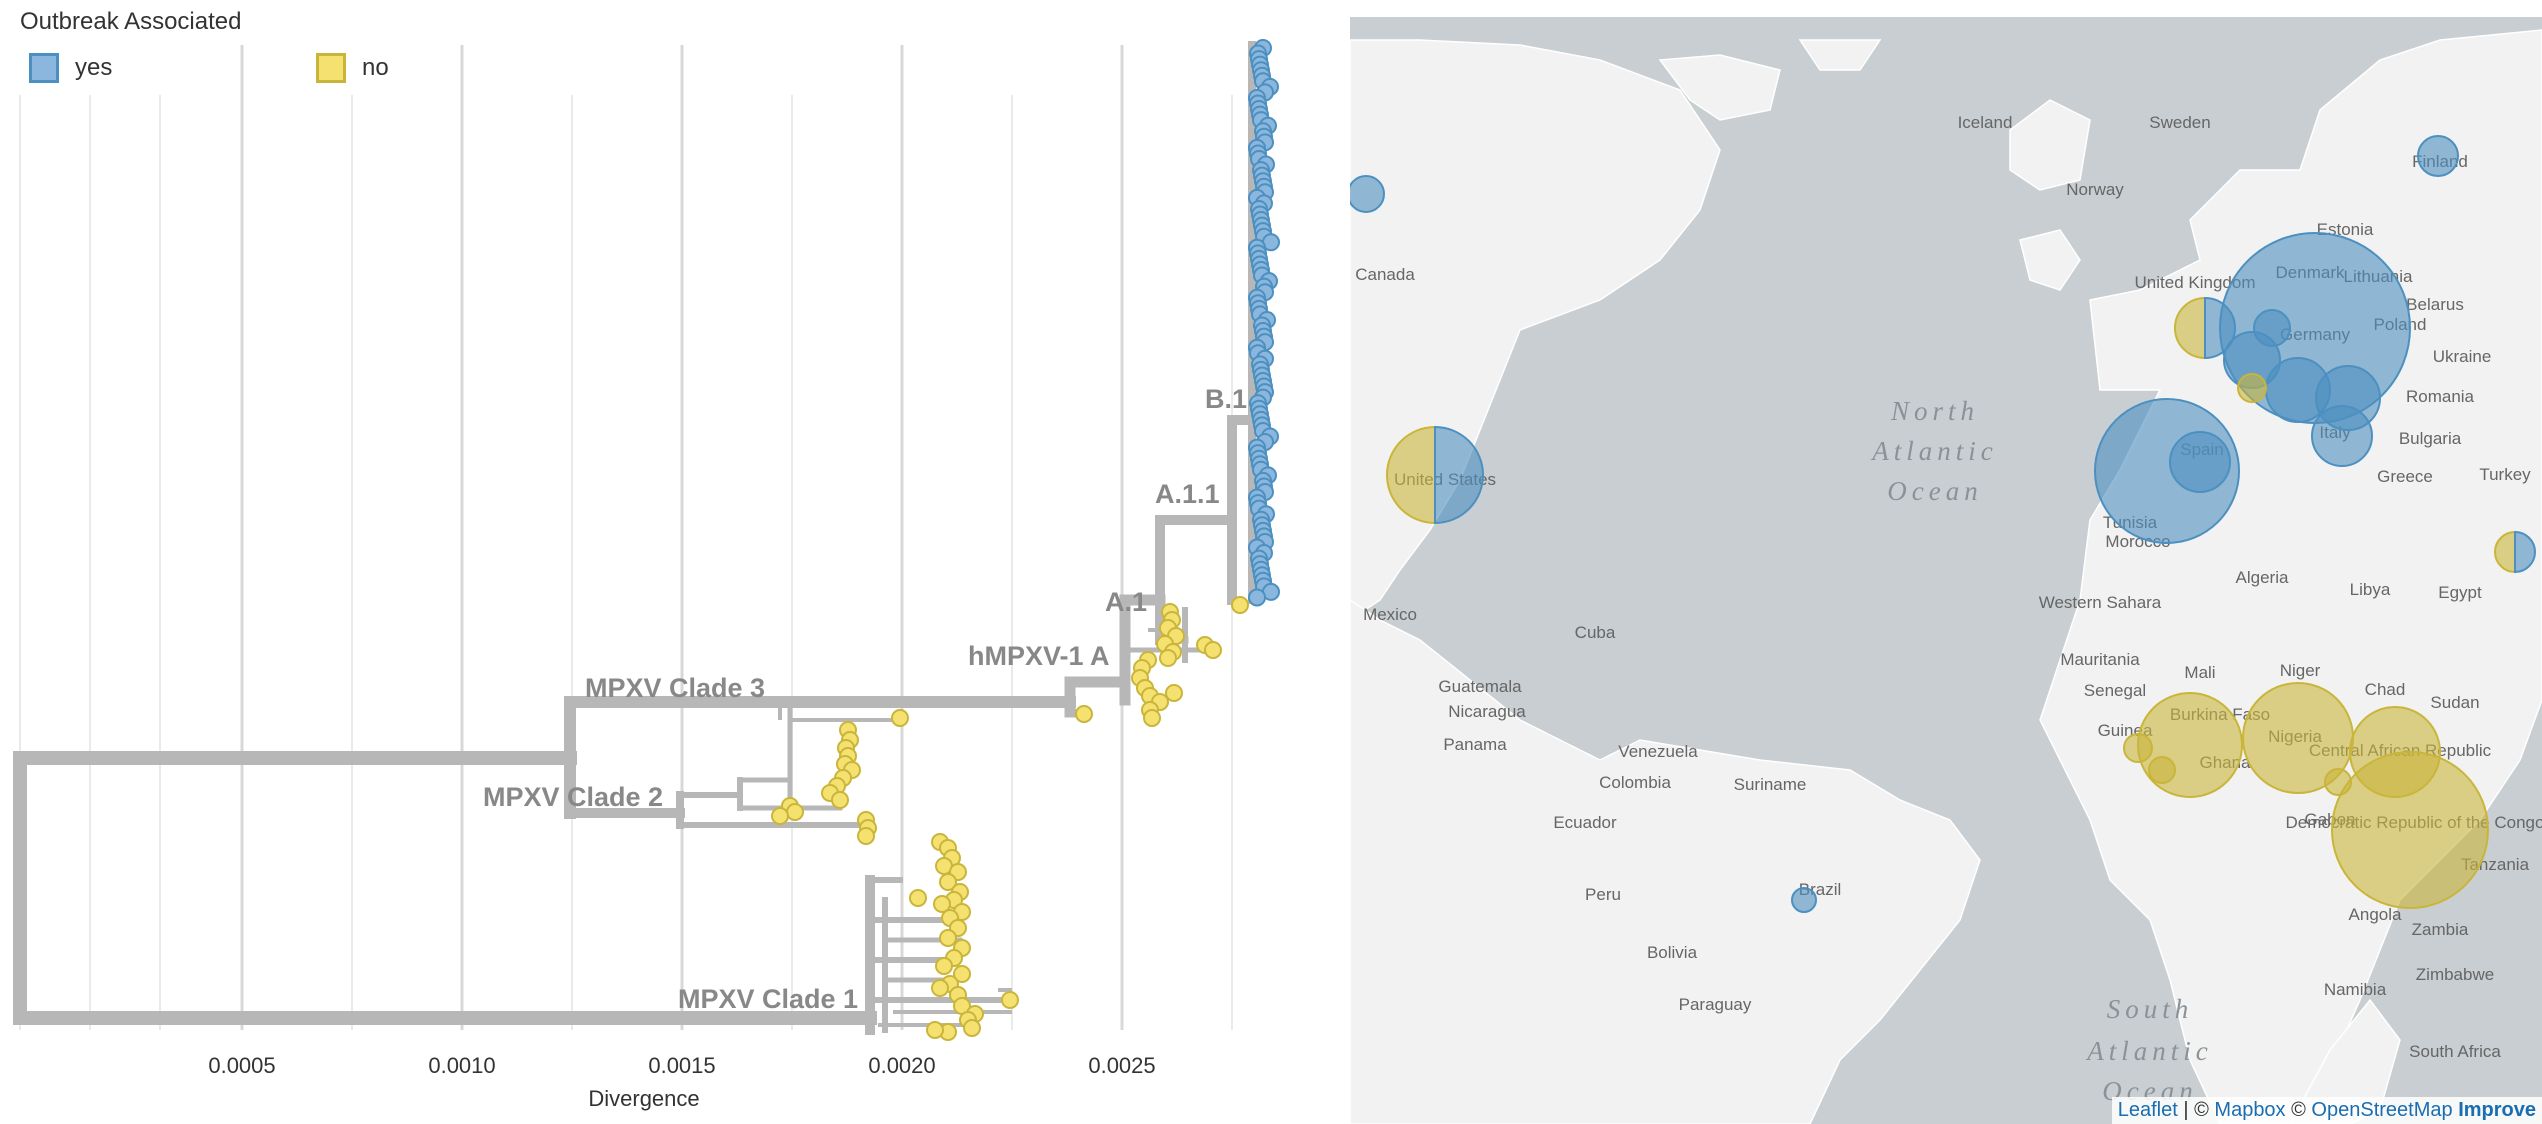 The width and height of the screenshot is (2542, 1124). Describe the element at coordinates (1187, 494) in the screenshot. I see `clade-label: A.1.1` at that location.